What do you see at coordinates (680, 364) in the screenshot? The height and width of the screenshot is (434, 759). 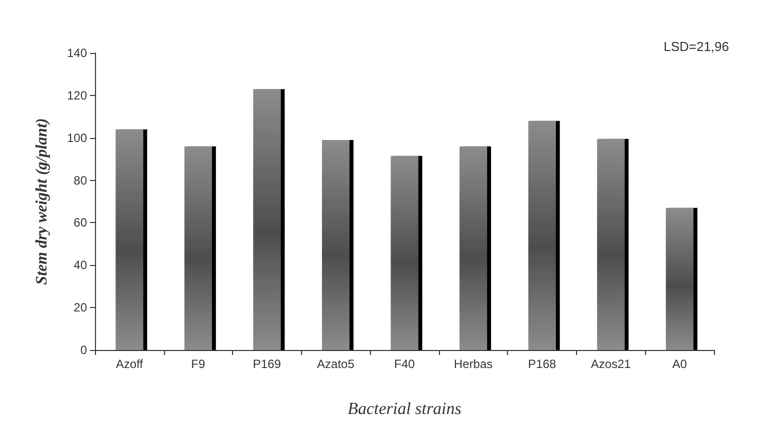 I see `x-tick-label: A0` at bounding box center [680, 364].